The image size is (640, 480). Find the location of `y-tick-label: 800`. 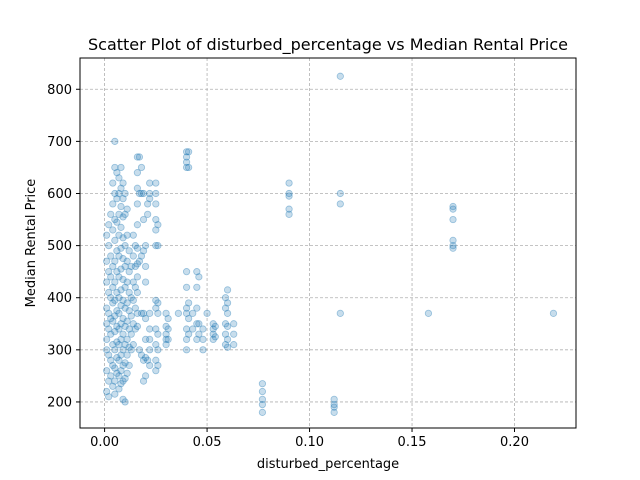

y-tick-label: 800 is located at coordinates (59, 90).